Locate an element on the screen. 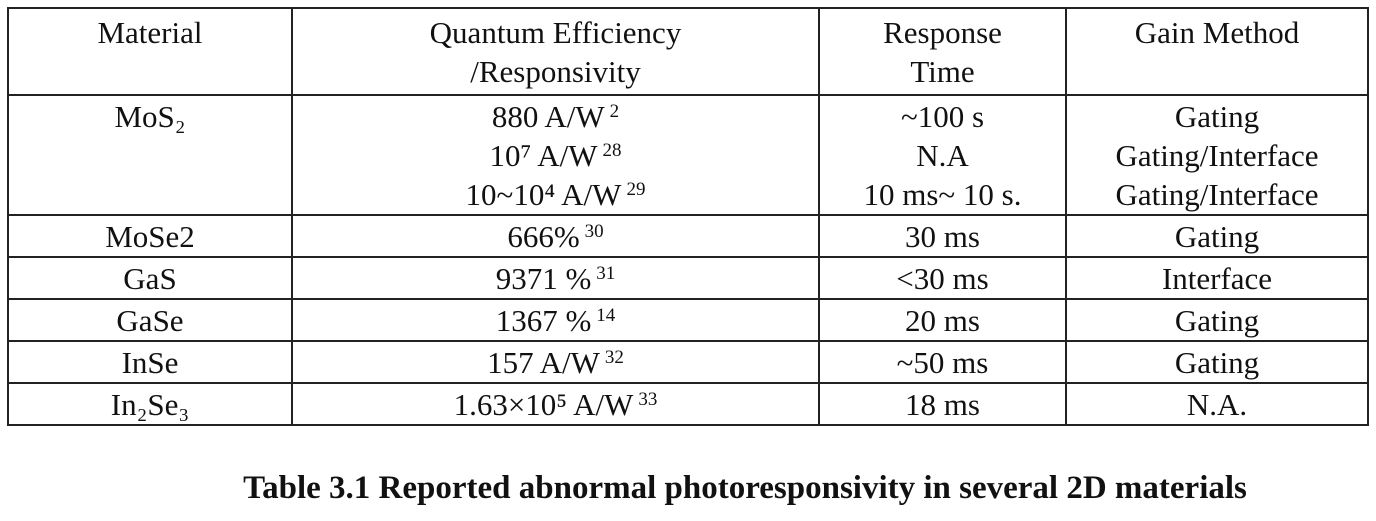  efficiency-cell: 880 A/W 2 10⁷ A/W 28 10~10⁴ A/W 29 is located at coordinates (555, 155).